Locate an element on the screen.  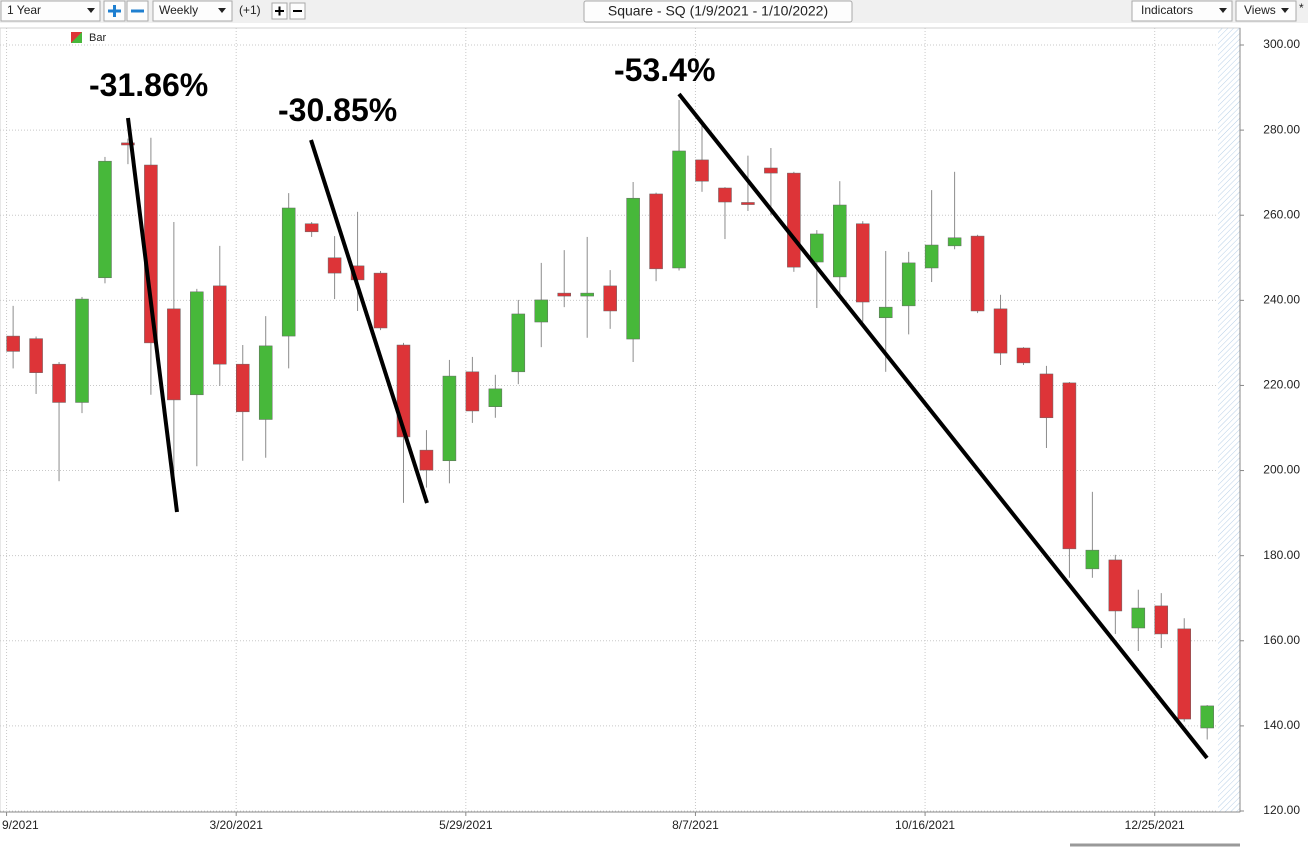
future-region is located at coordinates (1229, 420).